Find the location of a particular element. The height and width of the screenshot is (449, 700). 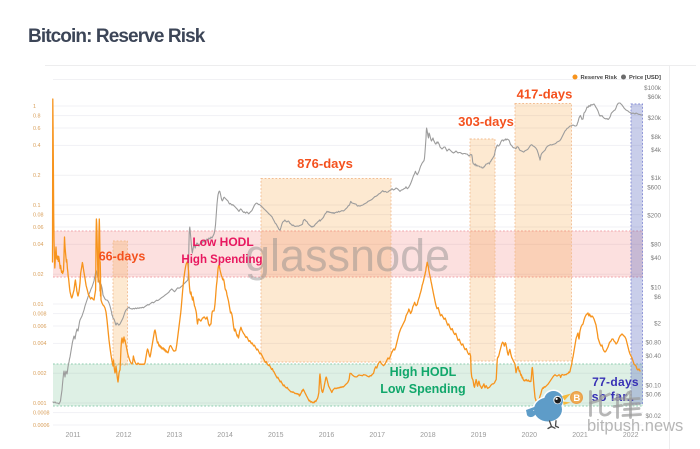

svg-text: $6 is located at coordinates (657, 297).